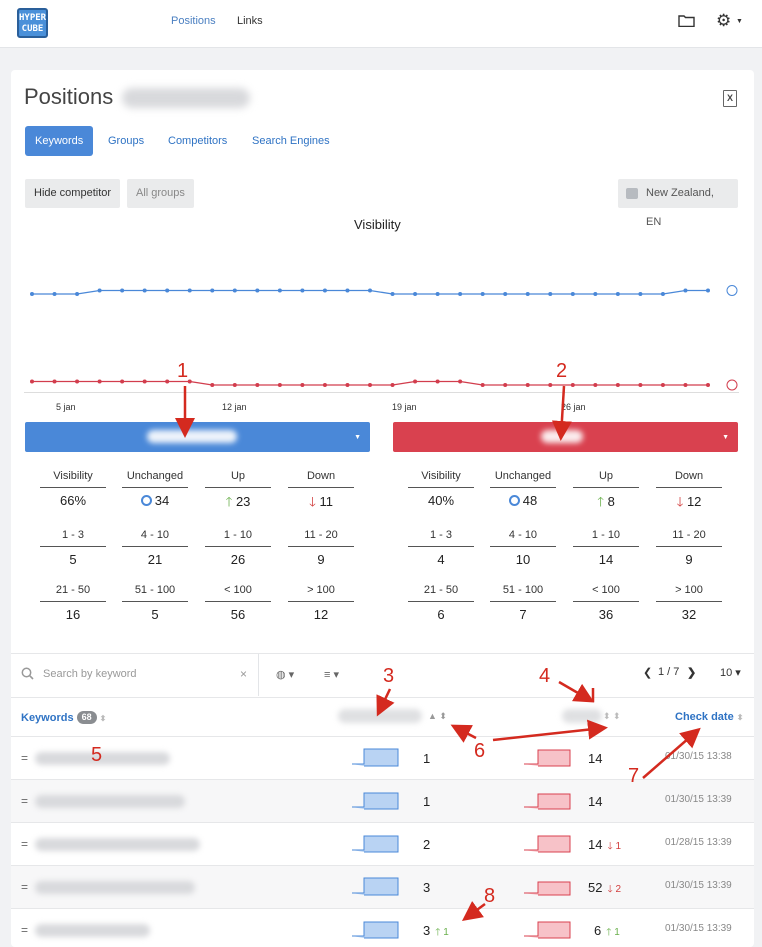 Image resolution: width=762 pixels, height=947 pixels. I want to click on range-stat: 51 - 100 7, so click(523, 603).